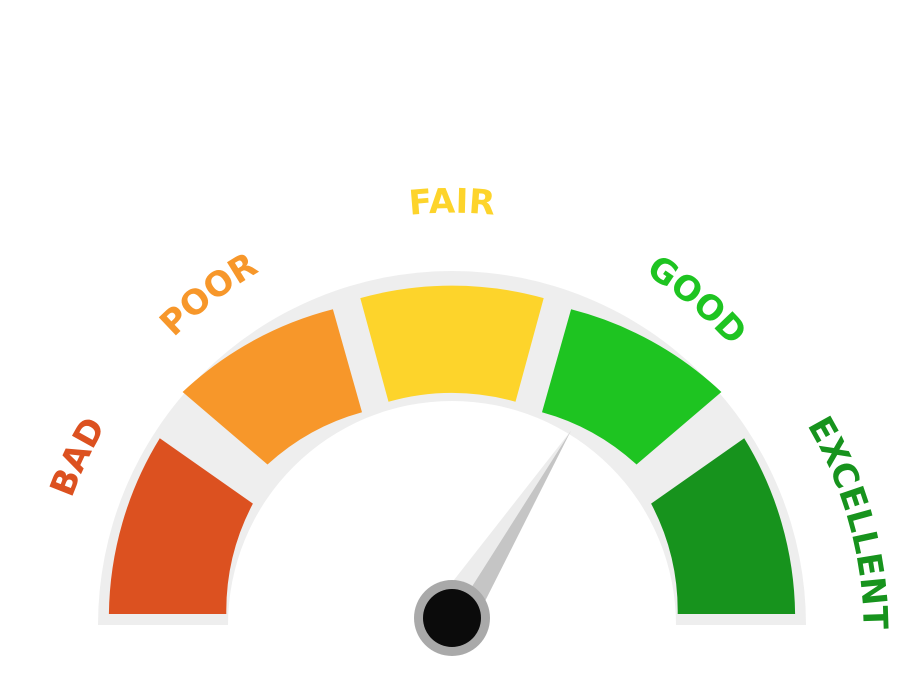  I want to click on needle-light-half, so click(502, 524).